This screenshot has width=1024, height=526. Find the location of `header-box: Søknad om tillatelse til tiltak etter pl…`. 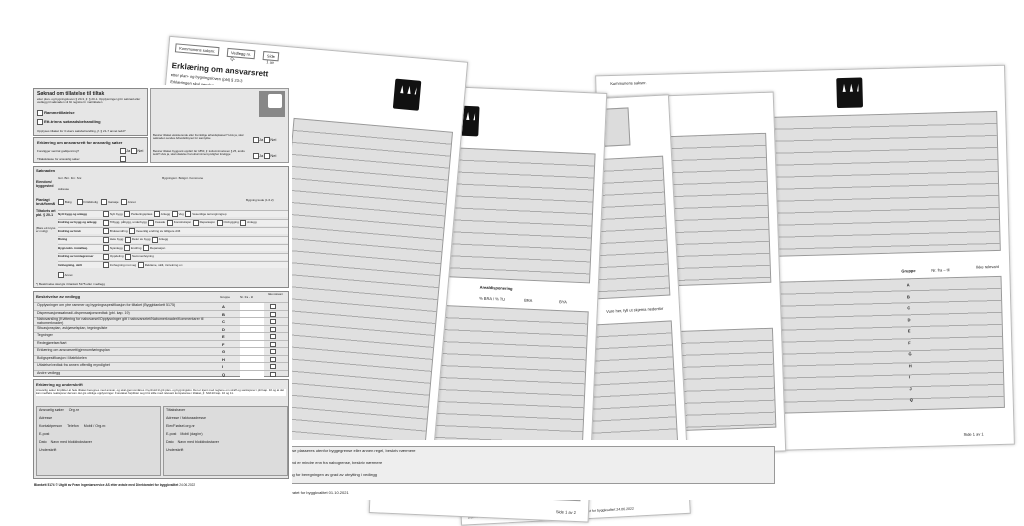

header-box: Søknad om tillatelse til tiltak etter pl… is located at coordinates (90, 112).